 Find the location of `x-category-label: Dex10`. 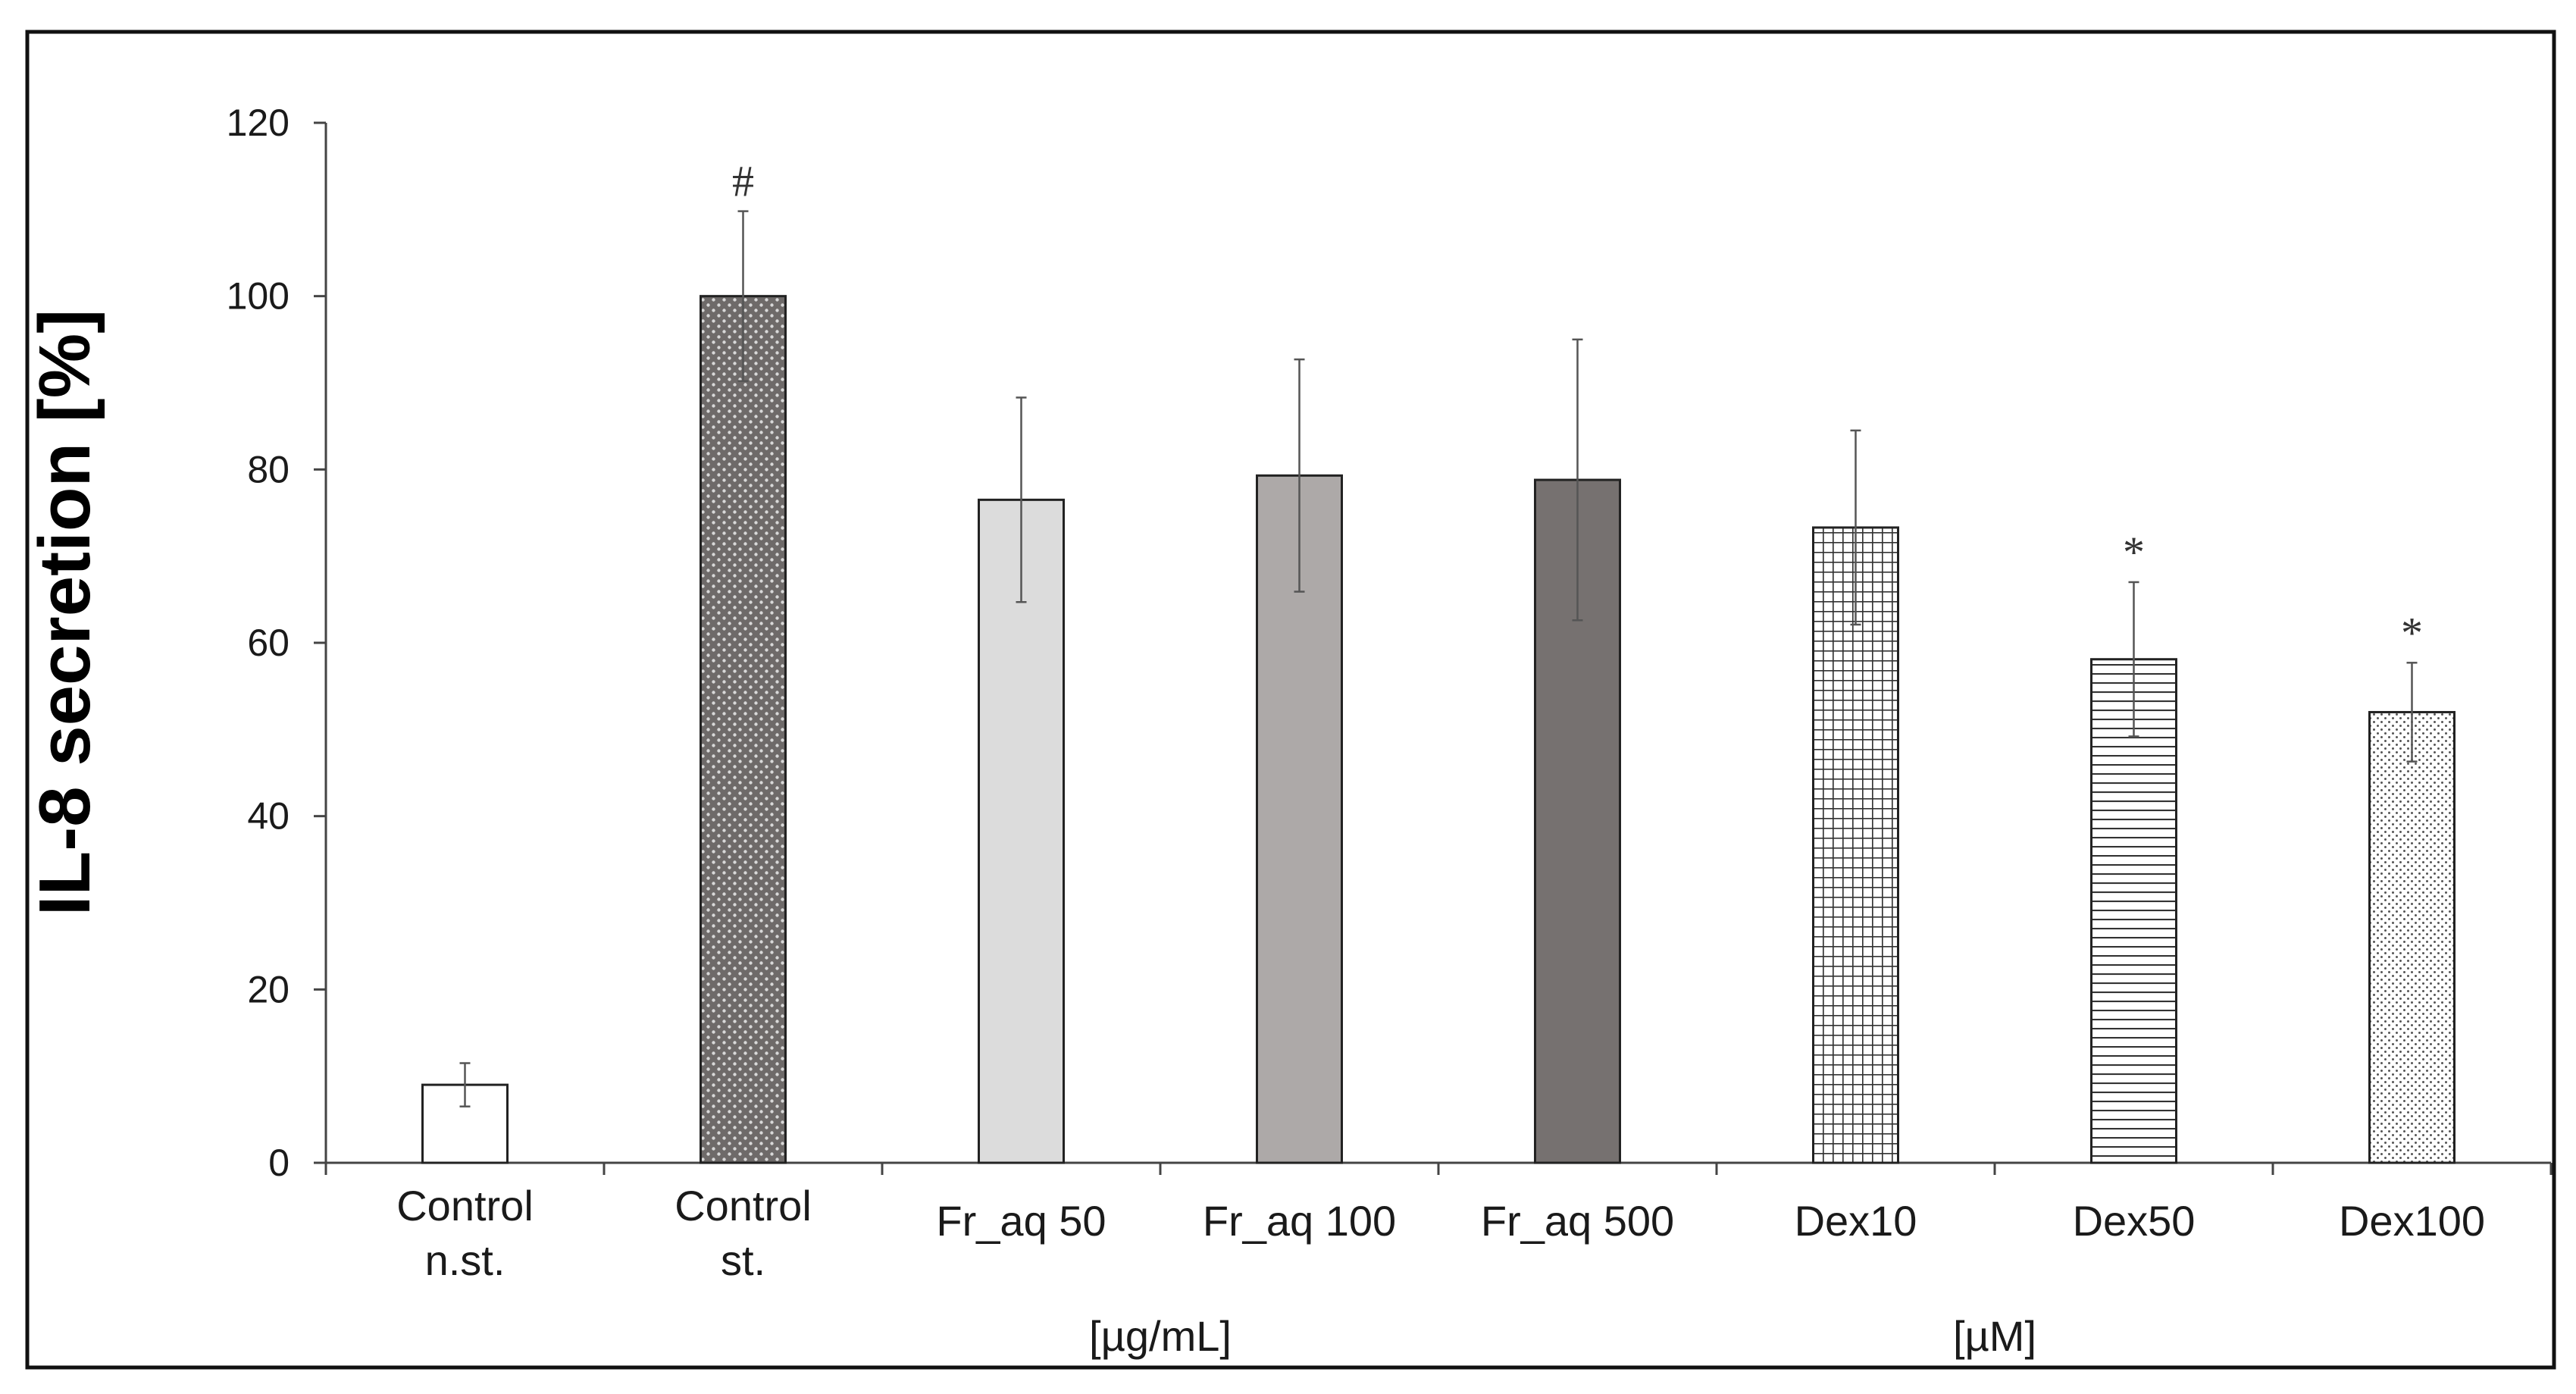

x-category-label: Dex10 is located at coordinates (1856, 1221).